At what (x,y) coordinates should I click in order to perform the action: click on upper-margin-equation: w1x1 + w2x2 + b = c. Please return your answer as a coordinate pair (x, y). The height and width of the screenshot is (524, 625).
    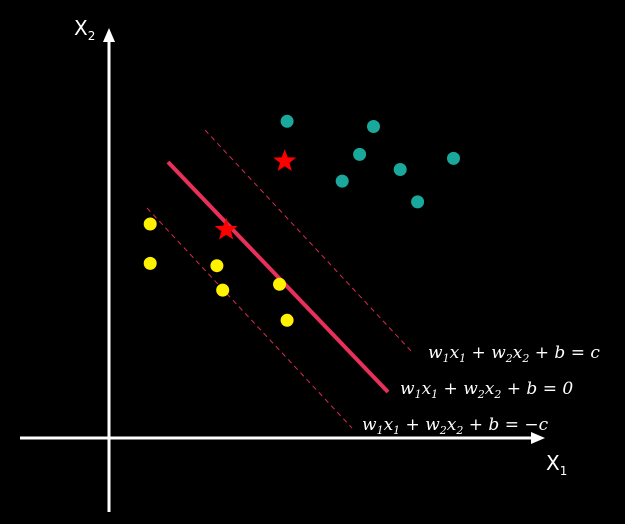
    Looking at the image, I should click on (514, 354).